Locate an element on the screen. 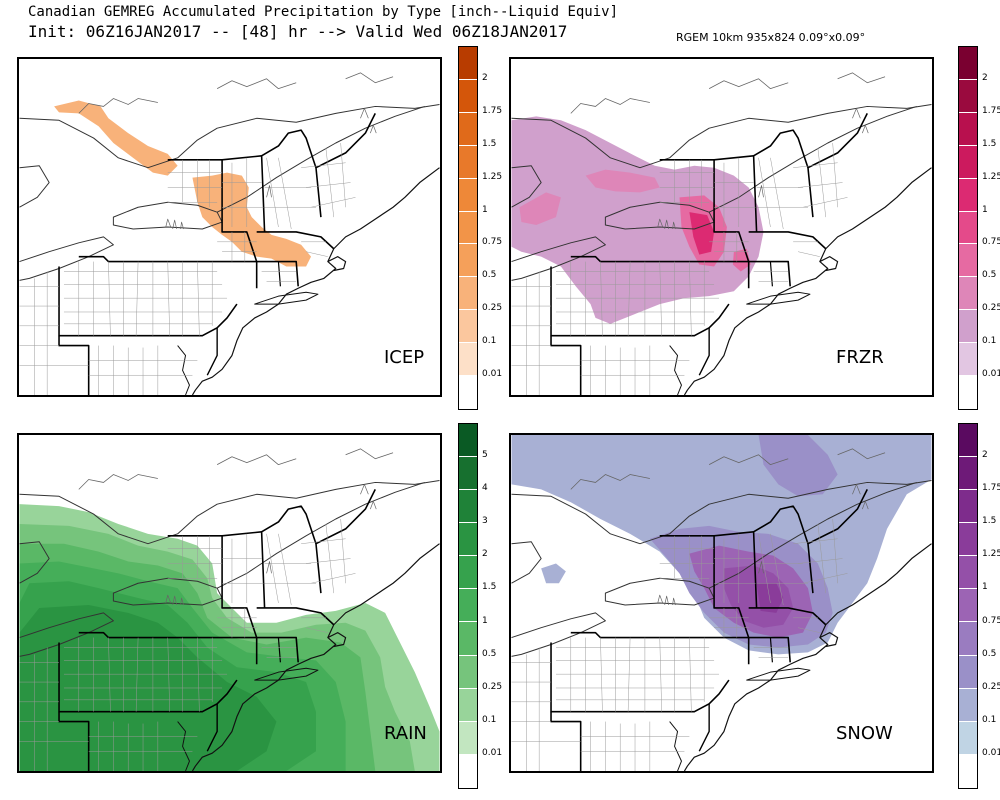  snow-colorbar-tick-label: 1.5 is located at coordinates (989, 521).